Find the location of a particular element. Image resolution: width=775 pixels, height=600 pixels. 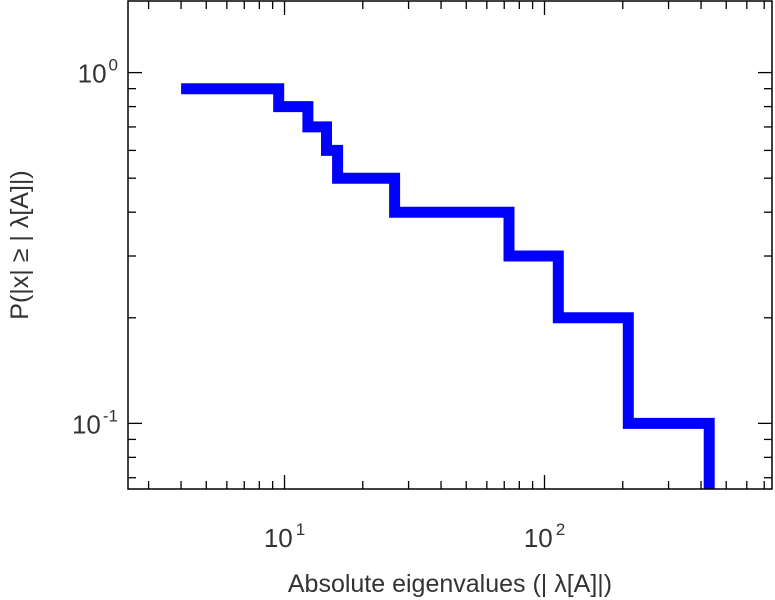

y-tick-label: 10 -1 is located at coordinates (95, 422).